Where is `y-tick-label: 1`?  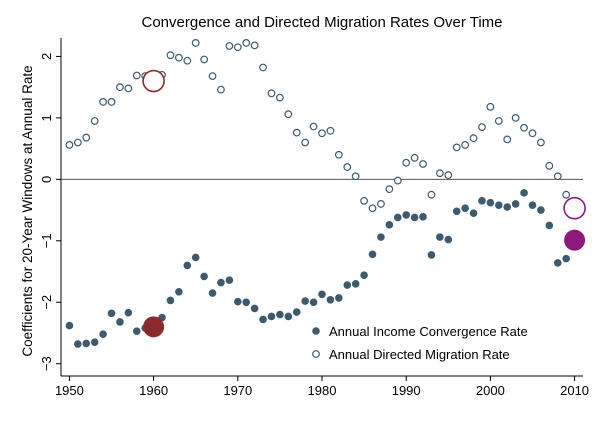
y-tick-label: 1 is located at coordinates (46, 117).